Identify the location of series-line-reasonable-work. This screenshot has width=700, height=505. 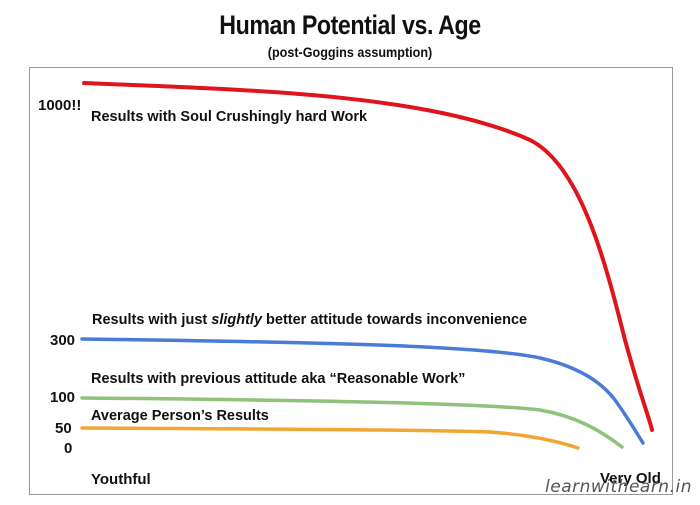
(352, 422).